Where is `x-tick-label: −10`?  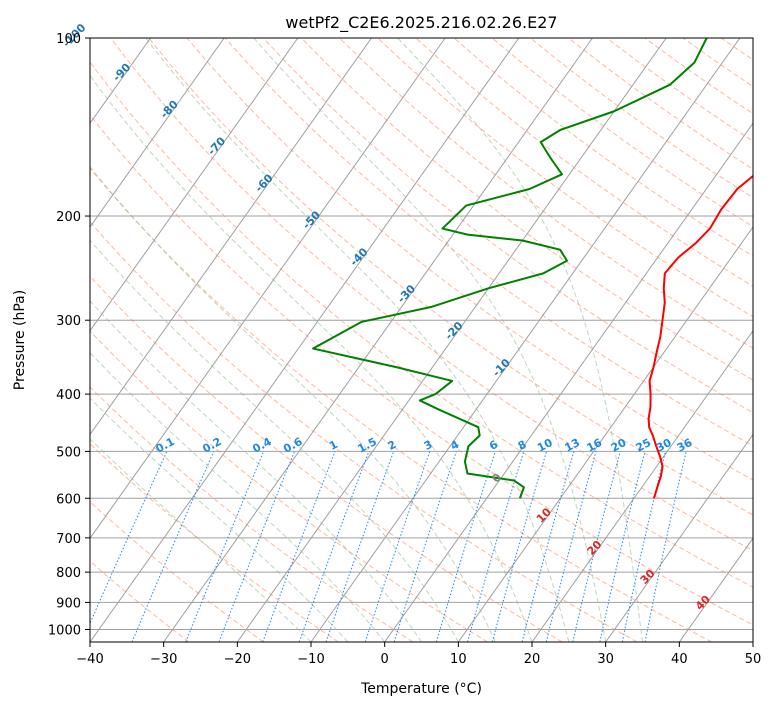
x-tick-label: −10 is located at coordinates (310, 659).